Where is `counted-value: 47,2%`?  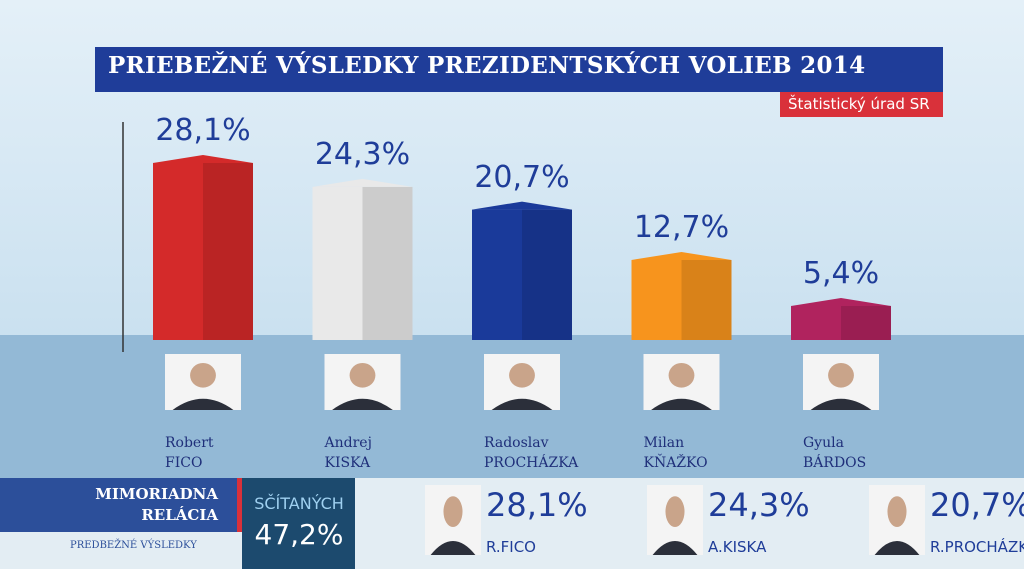 counted-value: 47,2% is located at coordinates (299, 534).